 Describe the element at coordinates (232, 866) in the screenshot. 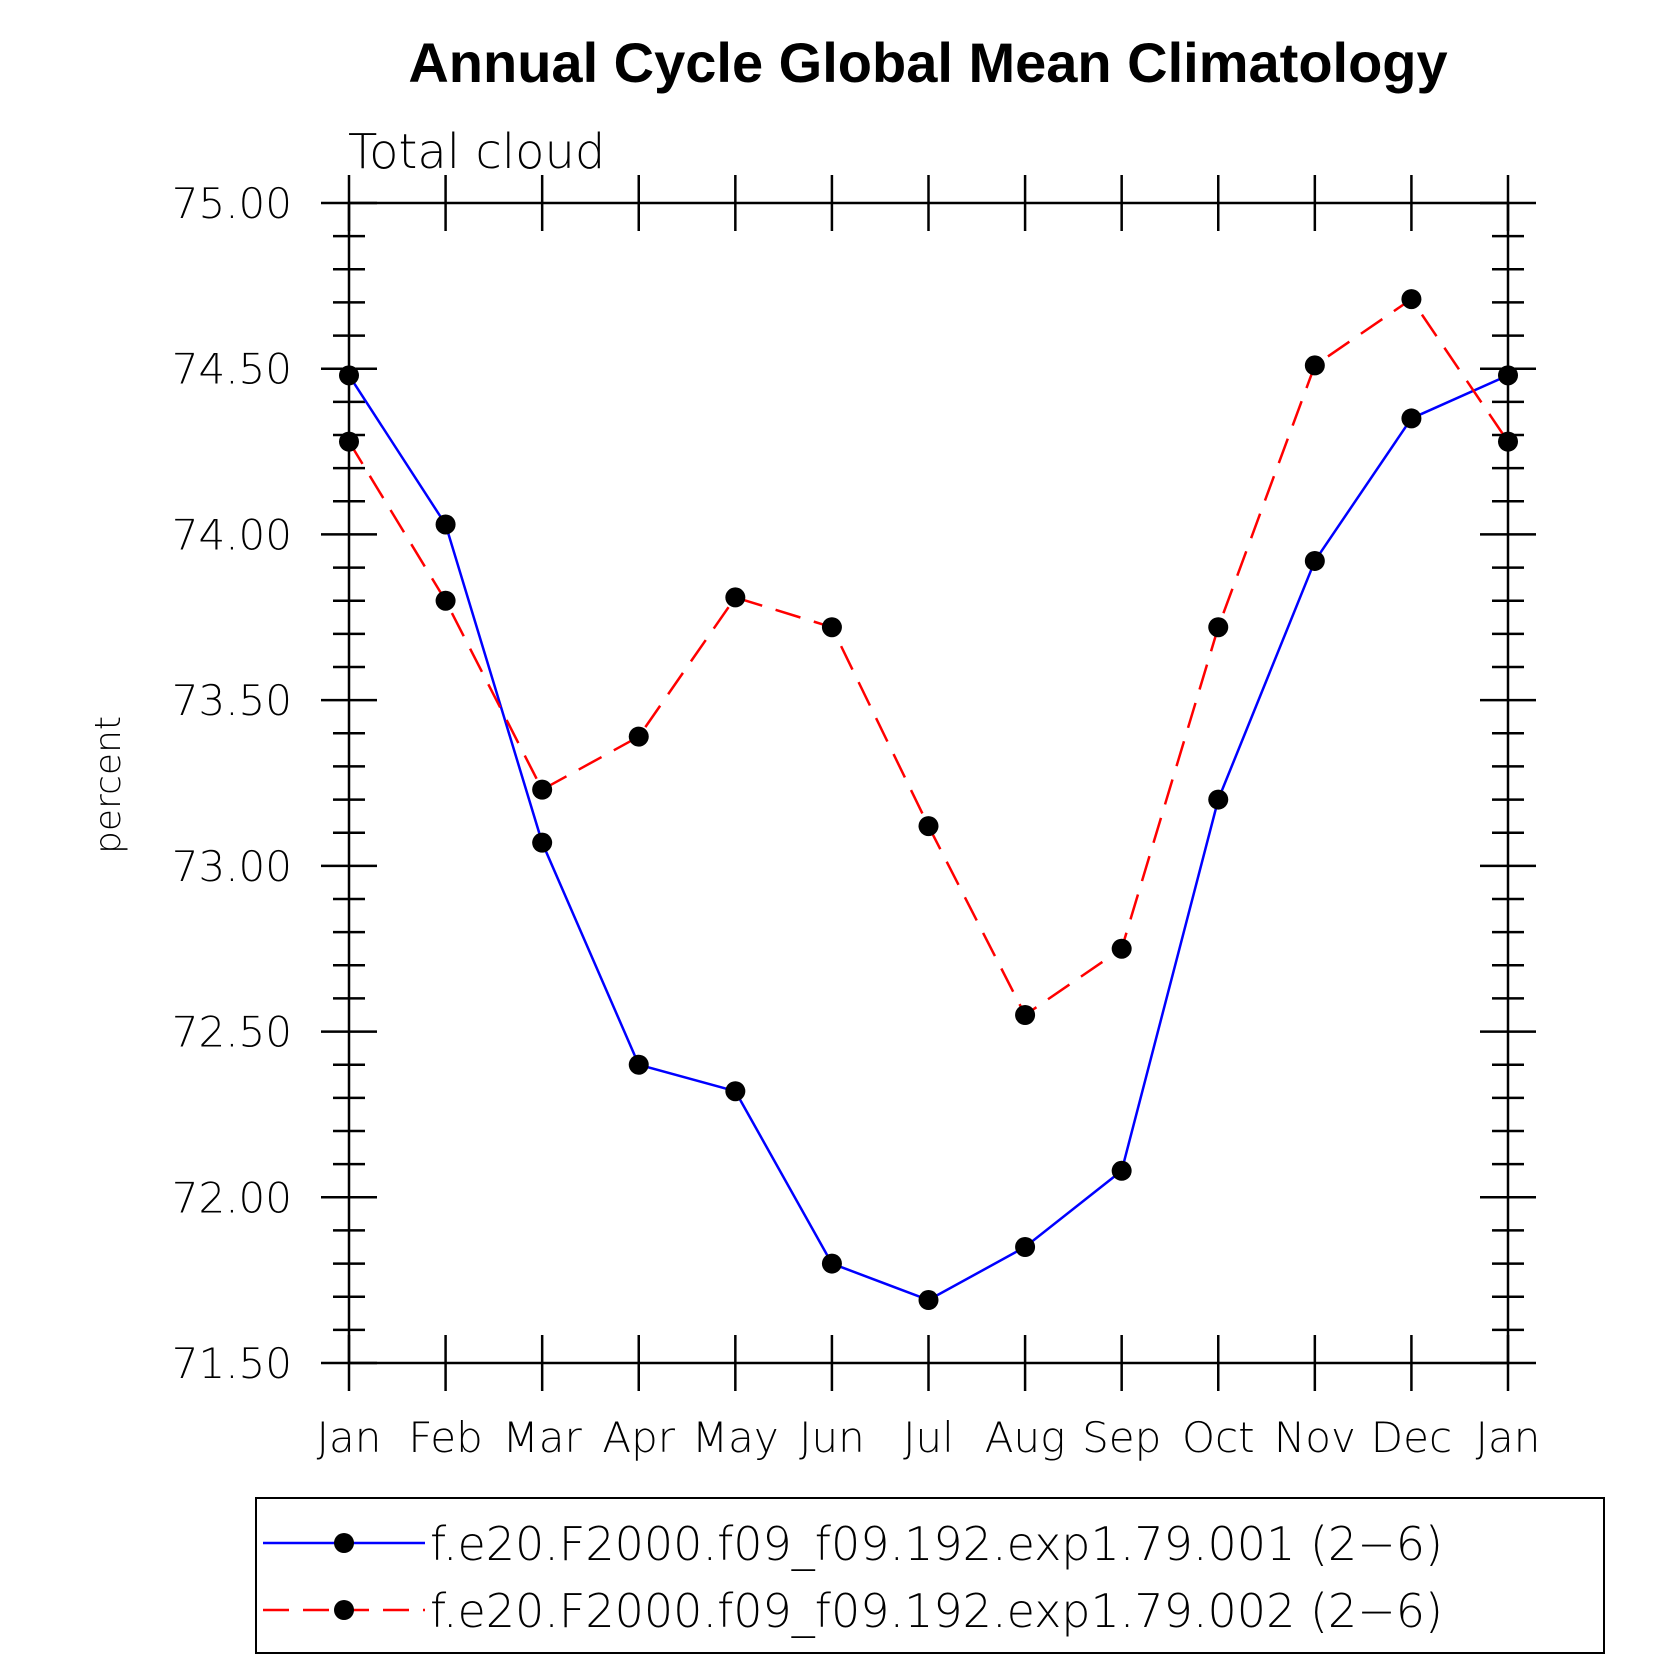

I see `y-tick-label: 73.00` at that location.